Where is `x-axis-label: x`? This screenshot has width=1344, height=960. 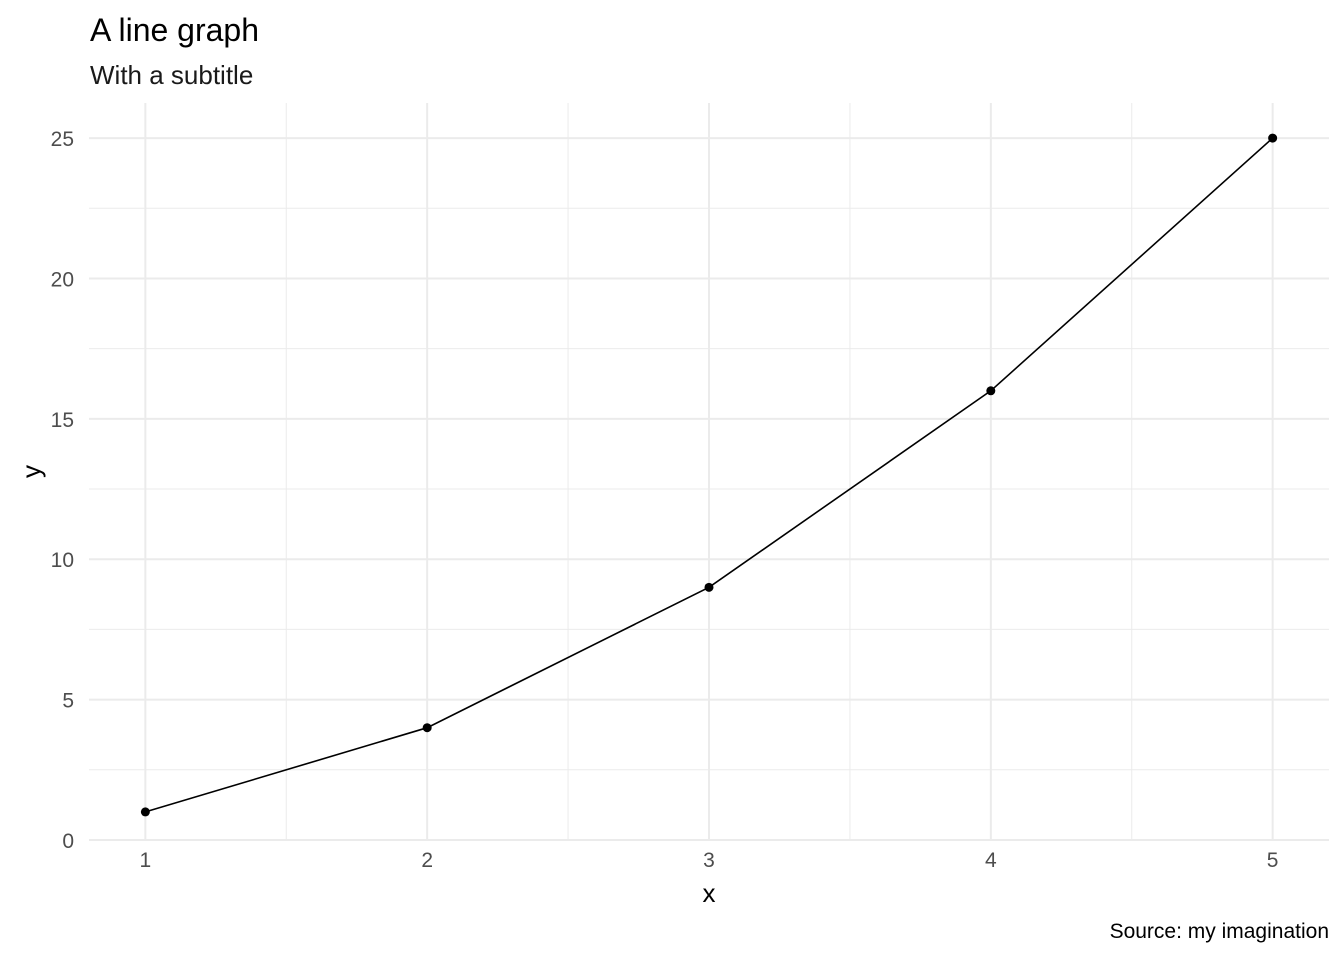 x-axis-label: x is located at coordinates (709, 893).